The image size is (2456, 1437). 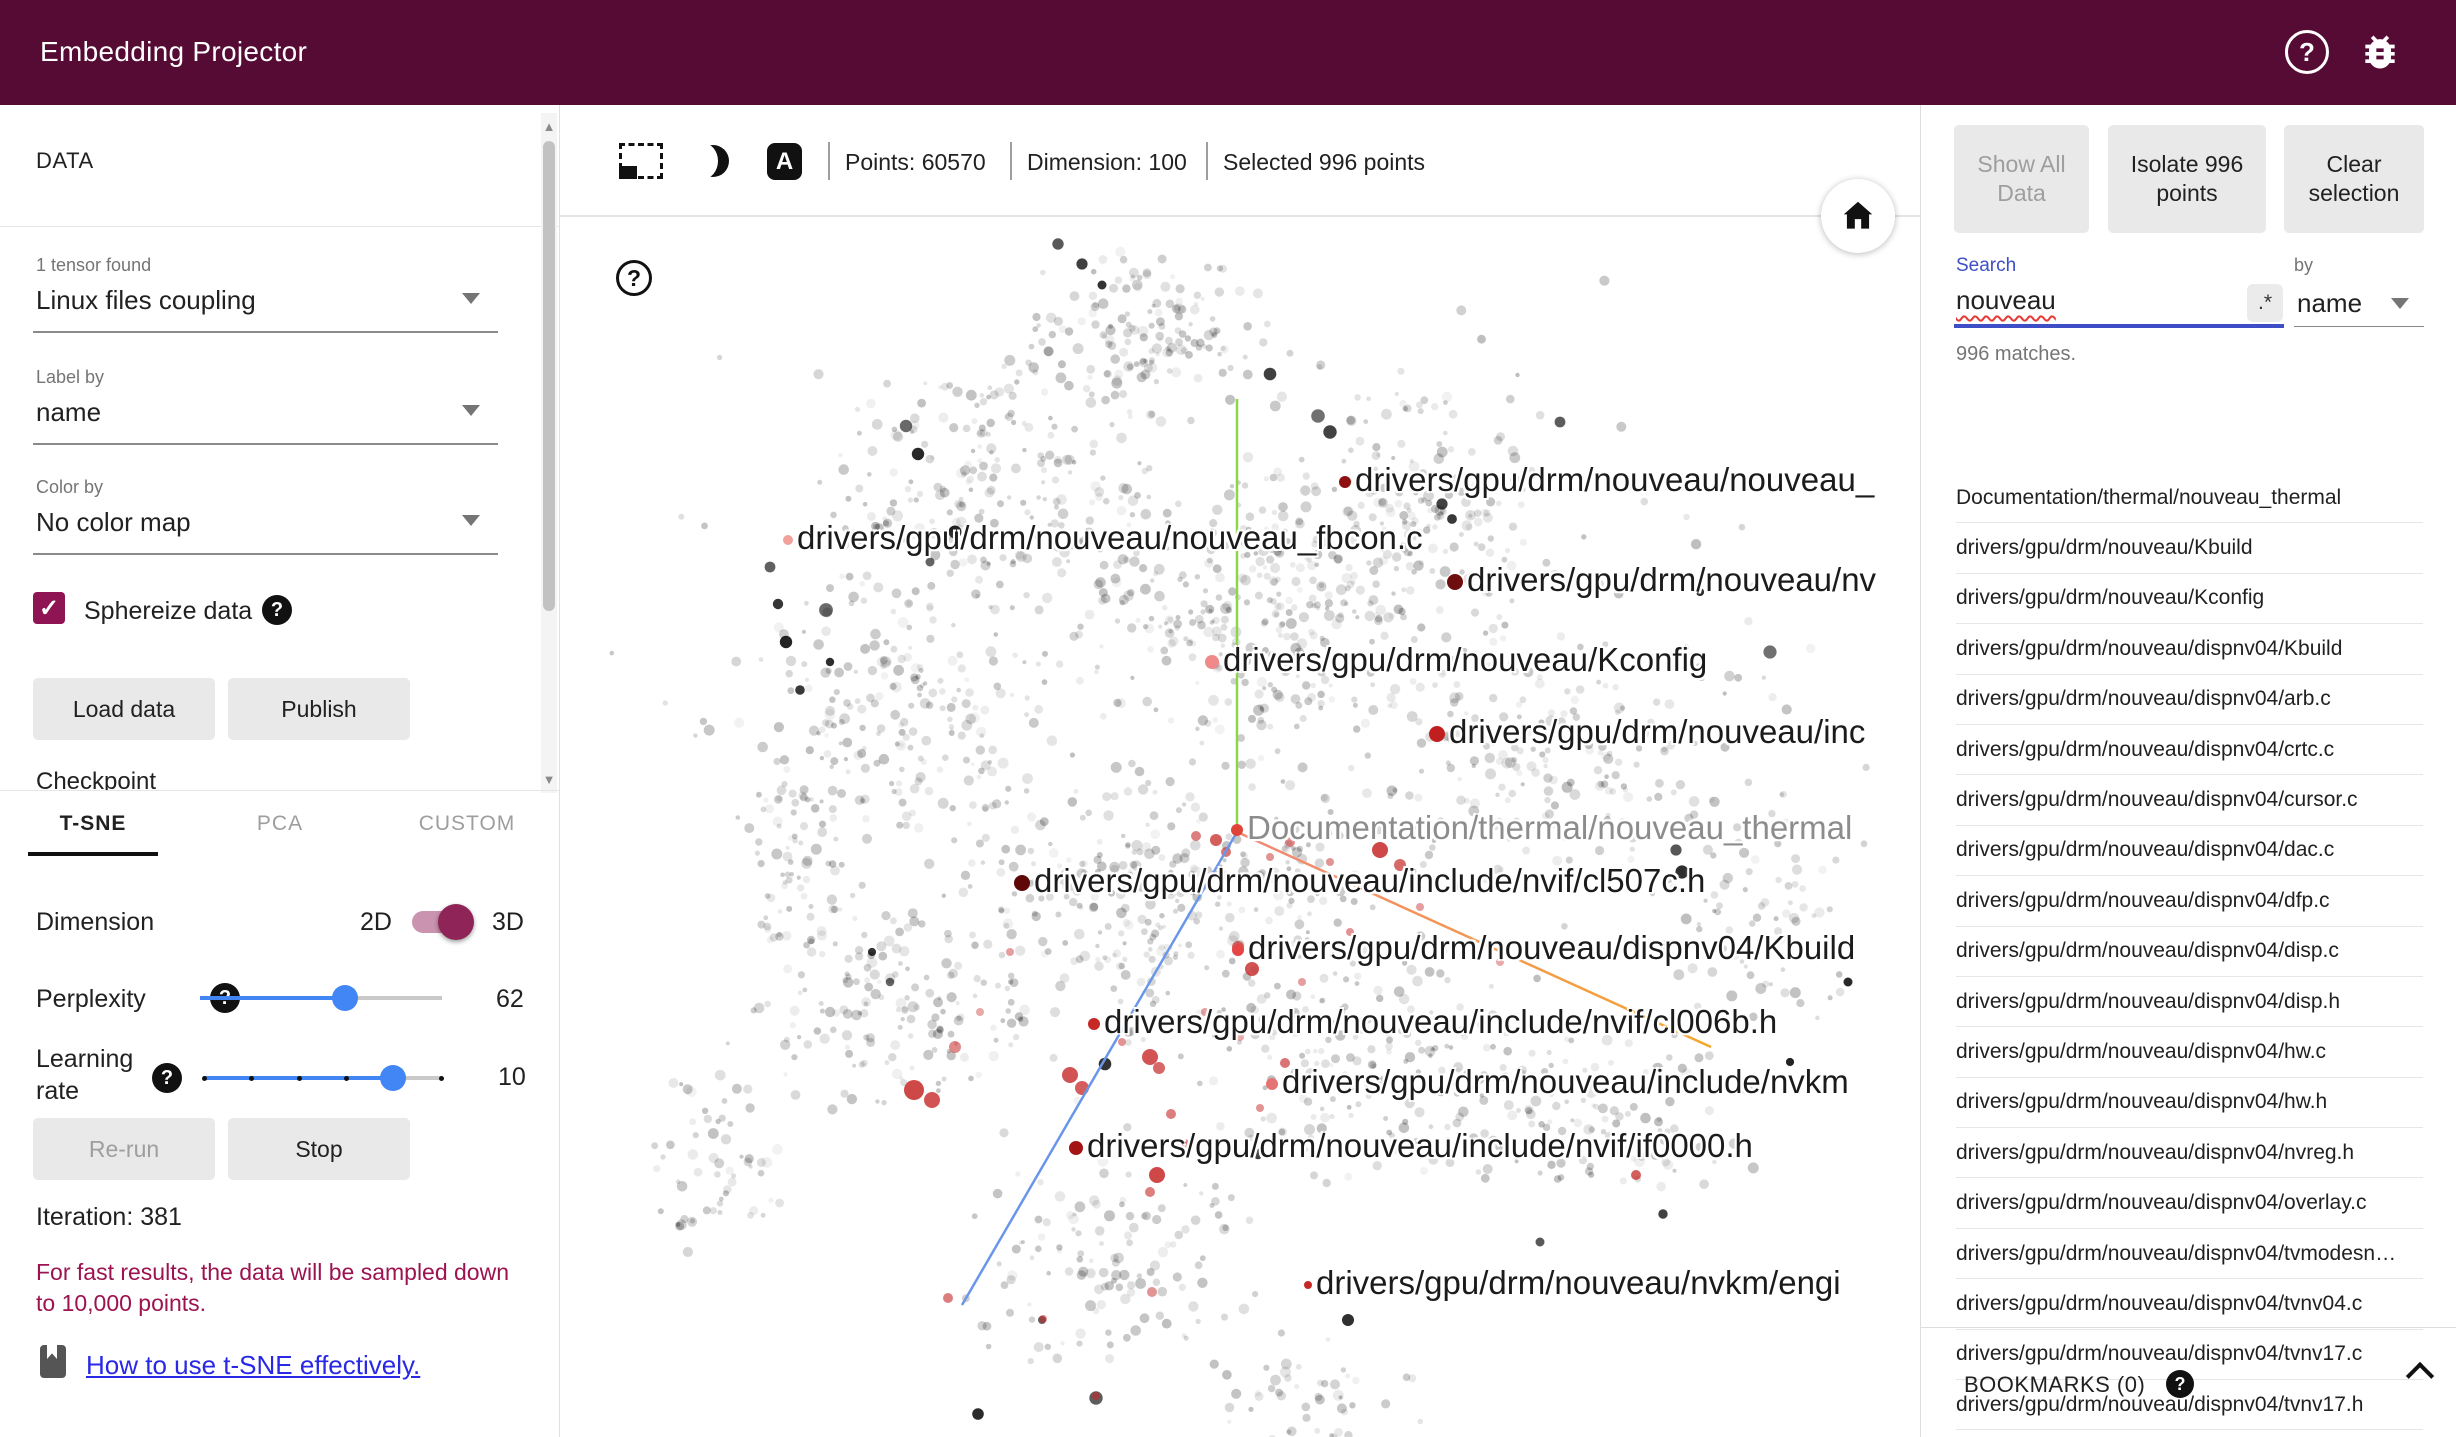 I want to click on box-select-icon, so click(x=641, y=161).